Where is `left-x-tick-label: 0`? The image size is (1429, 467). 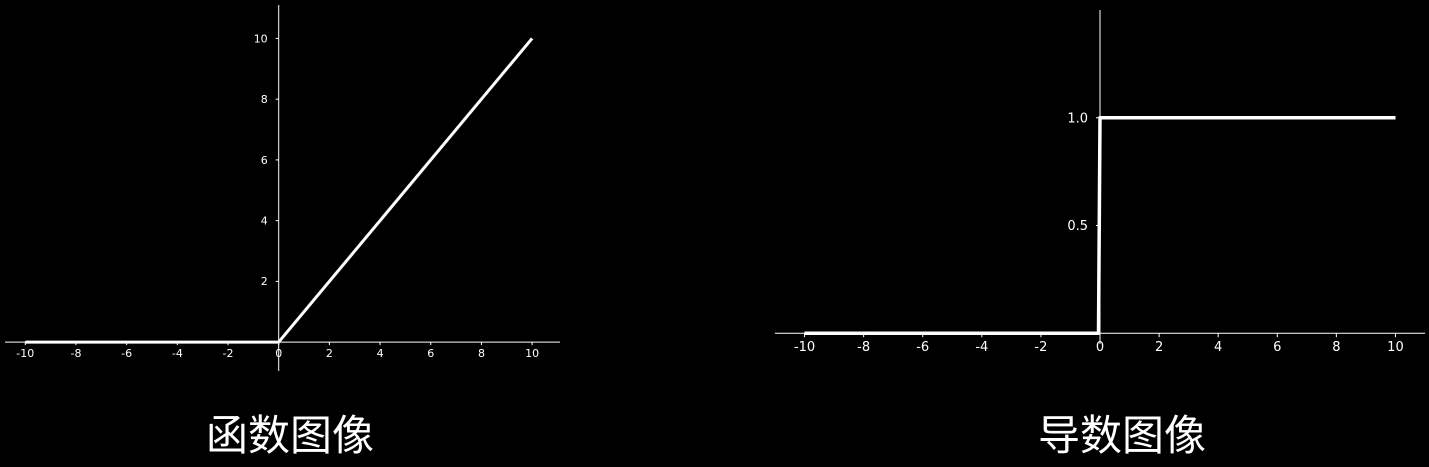 left-x-tick-label: 0 is located at coordinates (278, 353).